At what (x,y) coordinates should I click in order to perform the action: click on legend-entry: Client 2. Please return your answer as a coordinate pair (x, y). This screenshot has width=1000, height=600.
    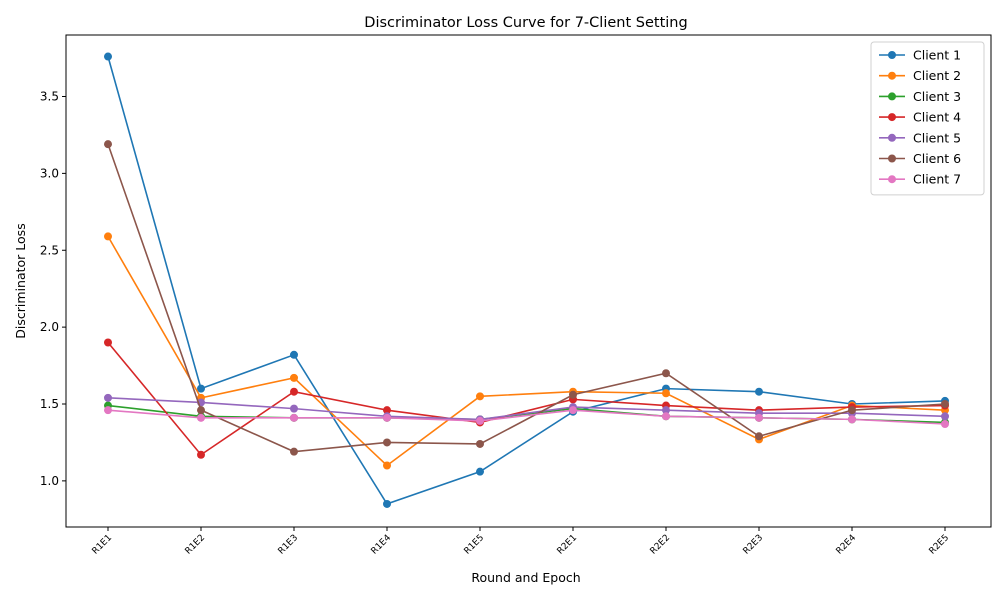
    Looking at the image, I should click on (920, 75).